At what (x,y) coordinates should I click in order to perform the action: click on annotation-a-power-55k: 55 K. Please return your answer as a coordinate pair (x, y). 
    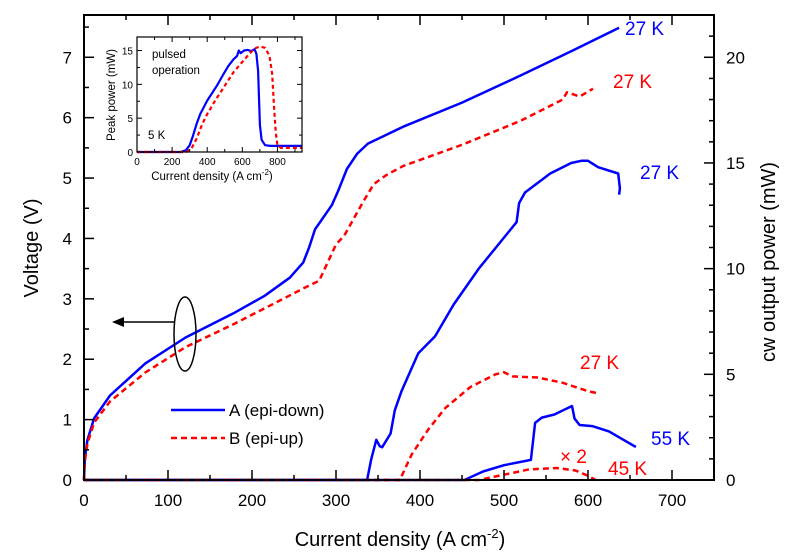
    Looking at the image, I should click on (670, 439).